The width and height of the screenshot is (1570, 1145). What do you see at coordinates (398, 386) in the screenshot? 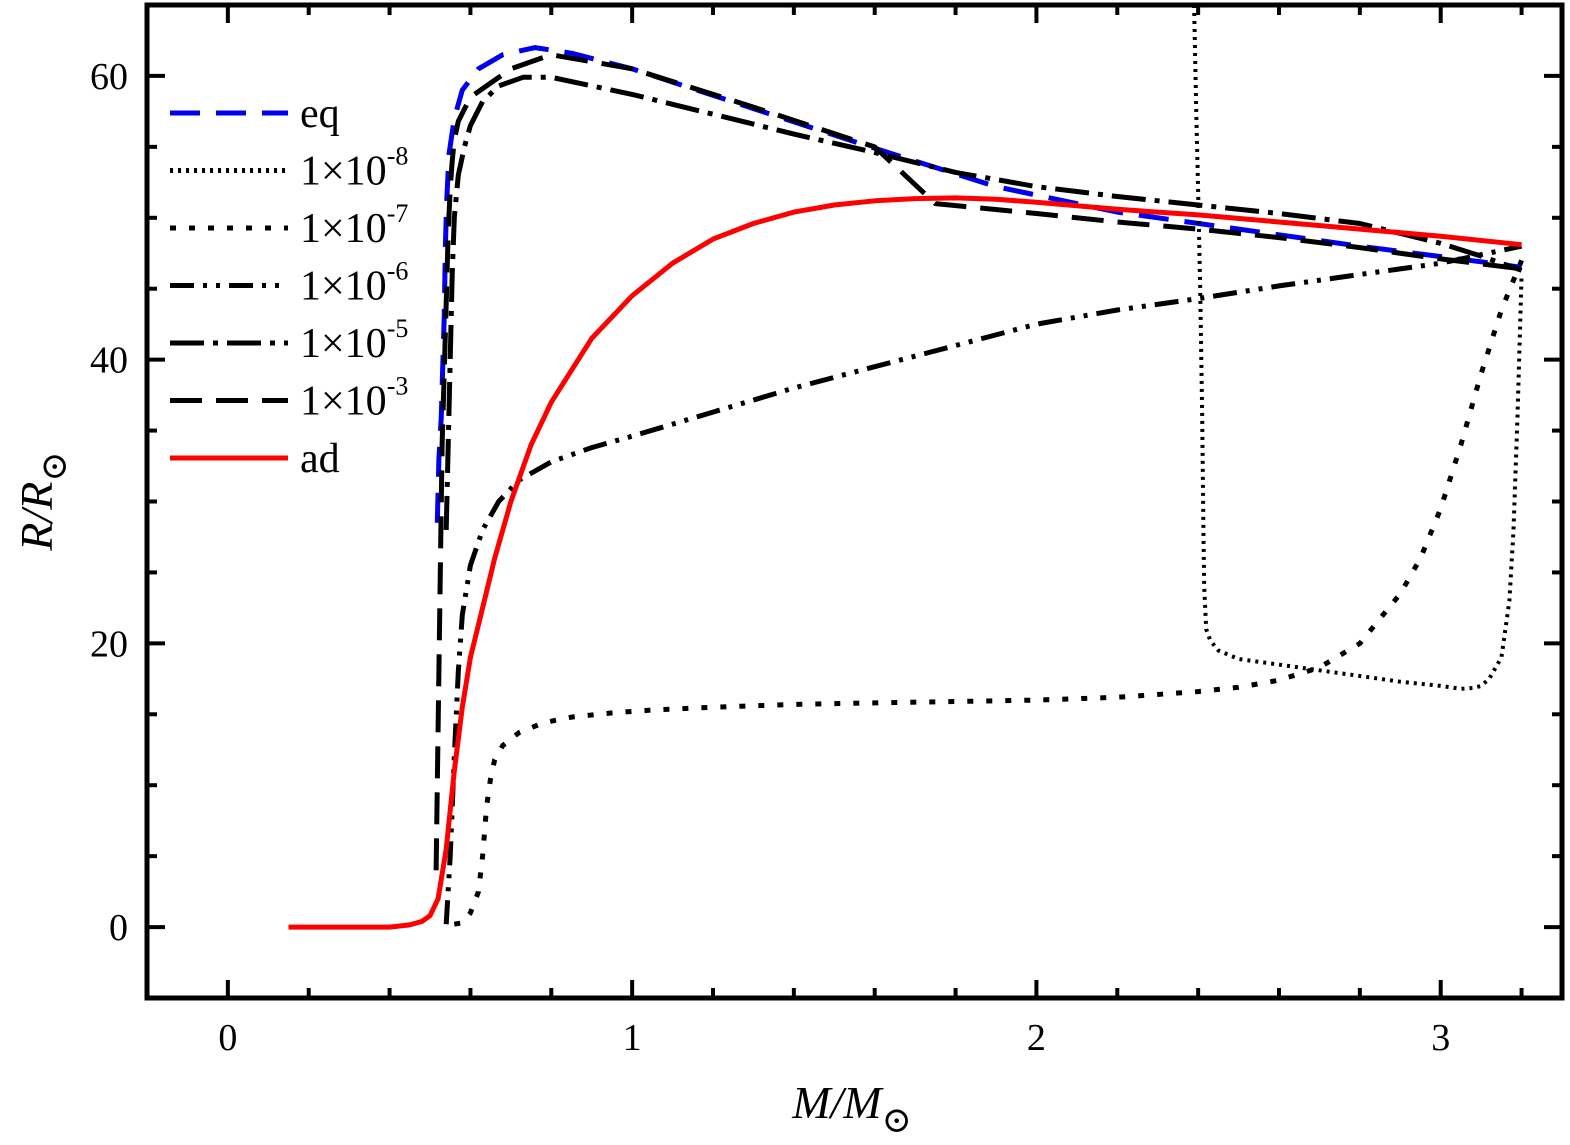
I see `legend-label-exp: -3` at bounding box center [398, 386].